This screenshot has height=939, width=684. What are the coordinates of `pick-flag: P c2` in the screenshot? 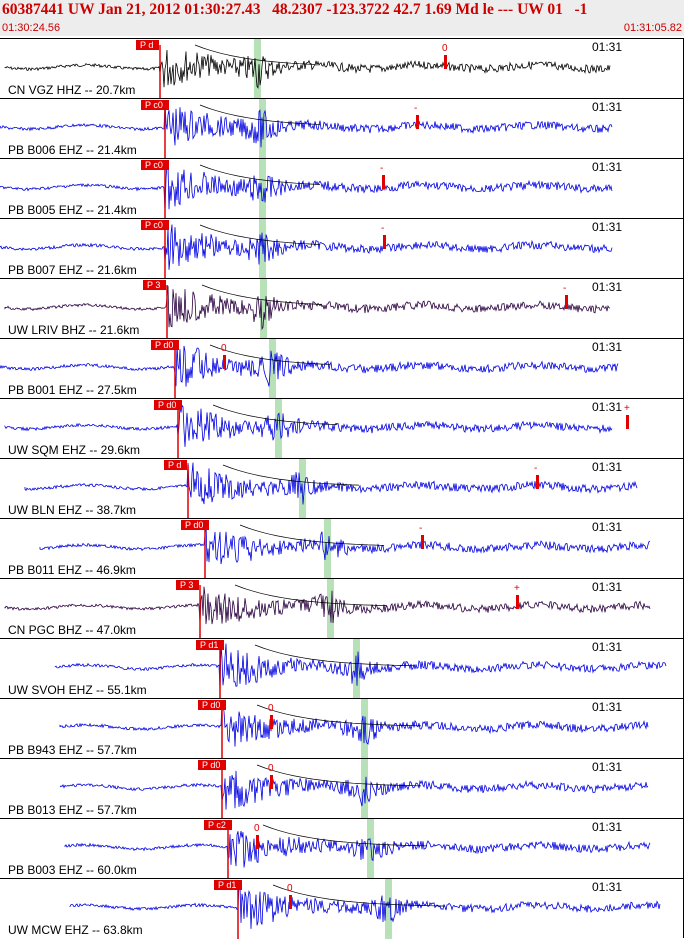 It's located at (218, 825).